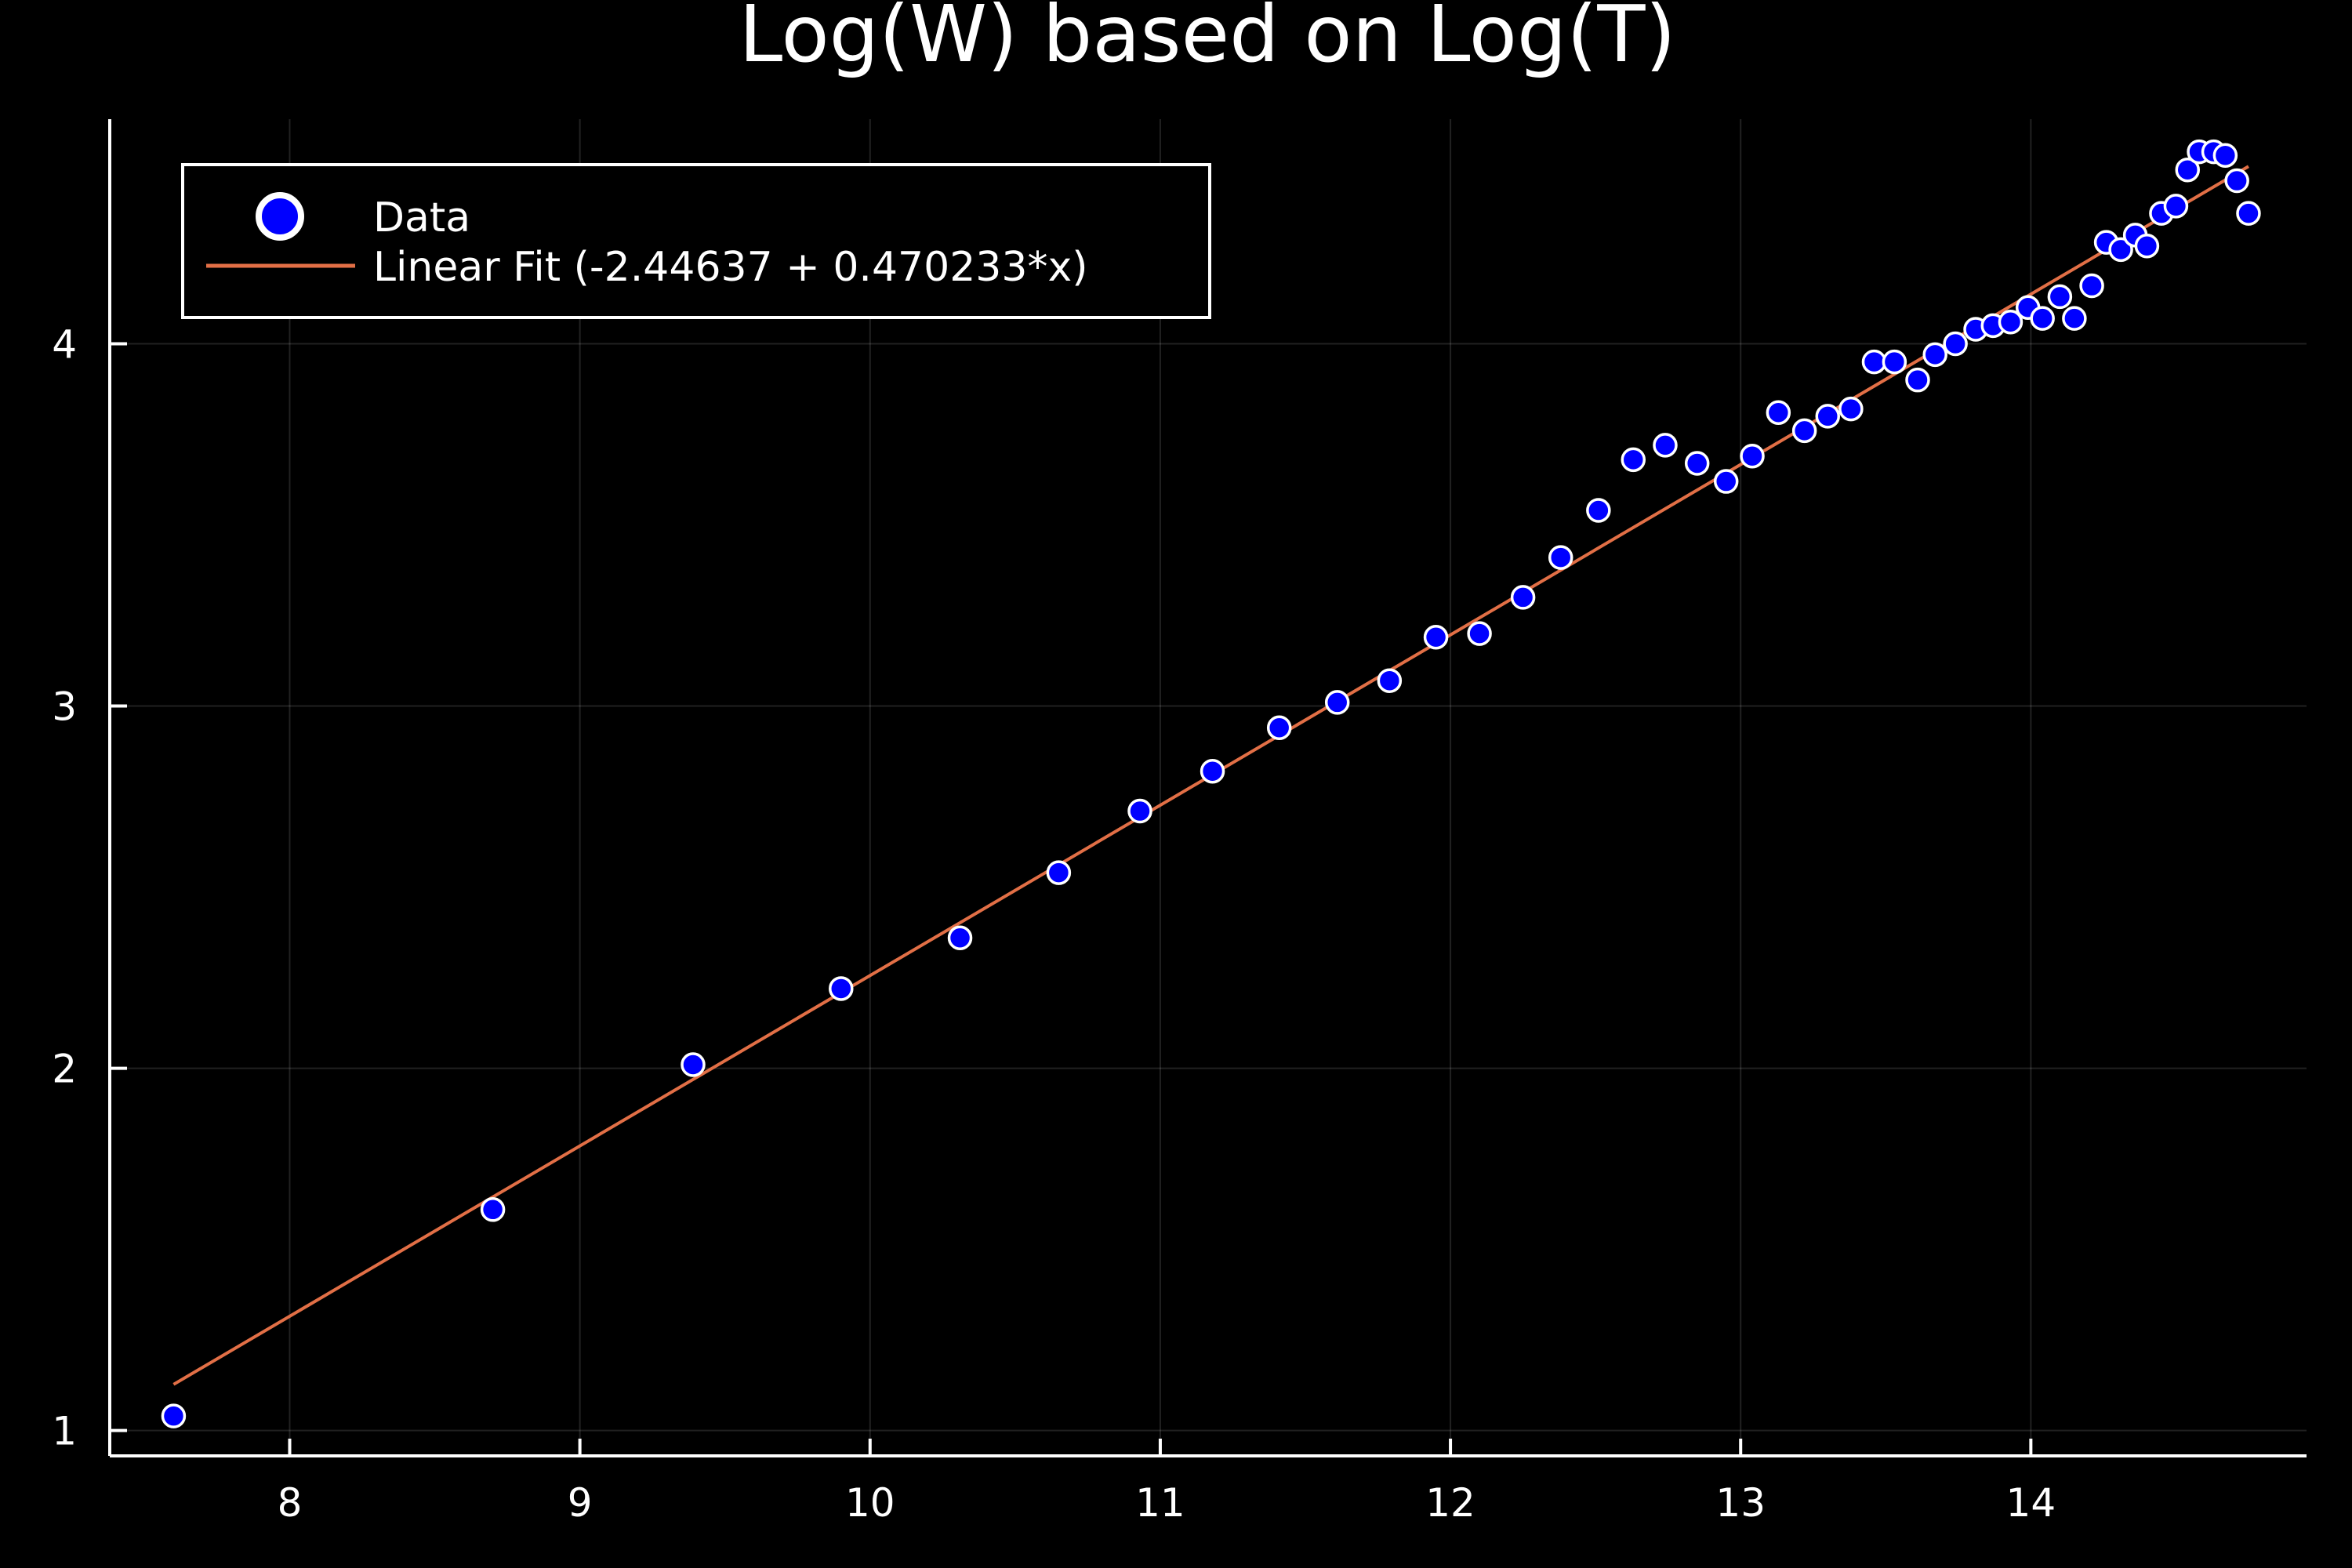 This screenshot has width=2352, height=1568. What do you see at coordinates (1740, 1503) in the screenshot?
I see `x-tick-label: 13` at bounding box center [1740, 1503].